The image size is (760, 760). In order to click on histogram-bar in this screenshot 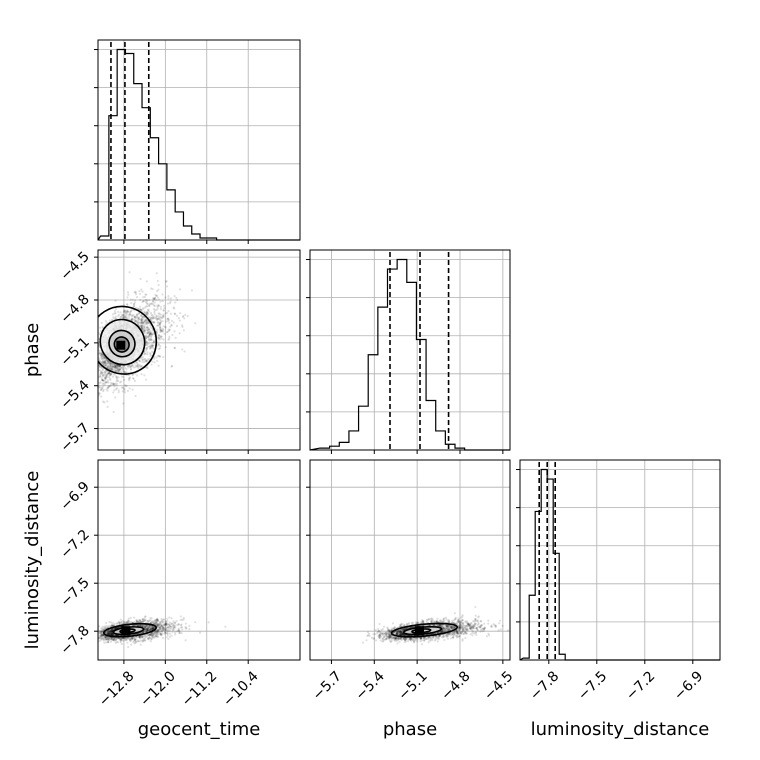, I will do `click(441, 440)`.